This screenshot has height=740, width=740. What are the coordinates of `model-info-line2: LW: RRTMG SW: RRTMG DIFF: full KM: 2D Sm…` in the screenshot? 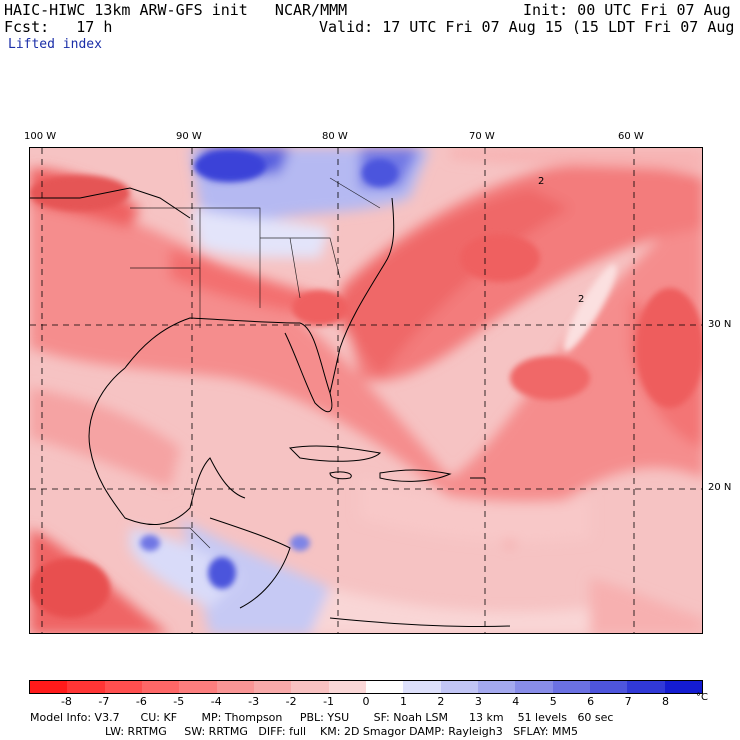 It's located at (341, 731).